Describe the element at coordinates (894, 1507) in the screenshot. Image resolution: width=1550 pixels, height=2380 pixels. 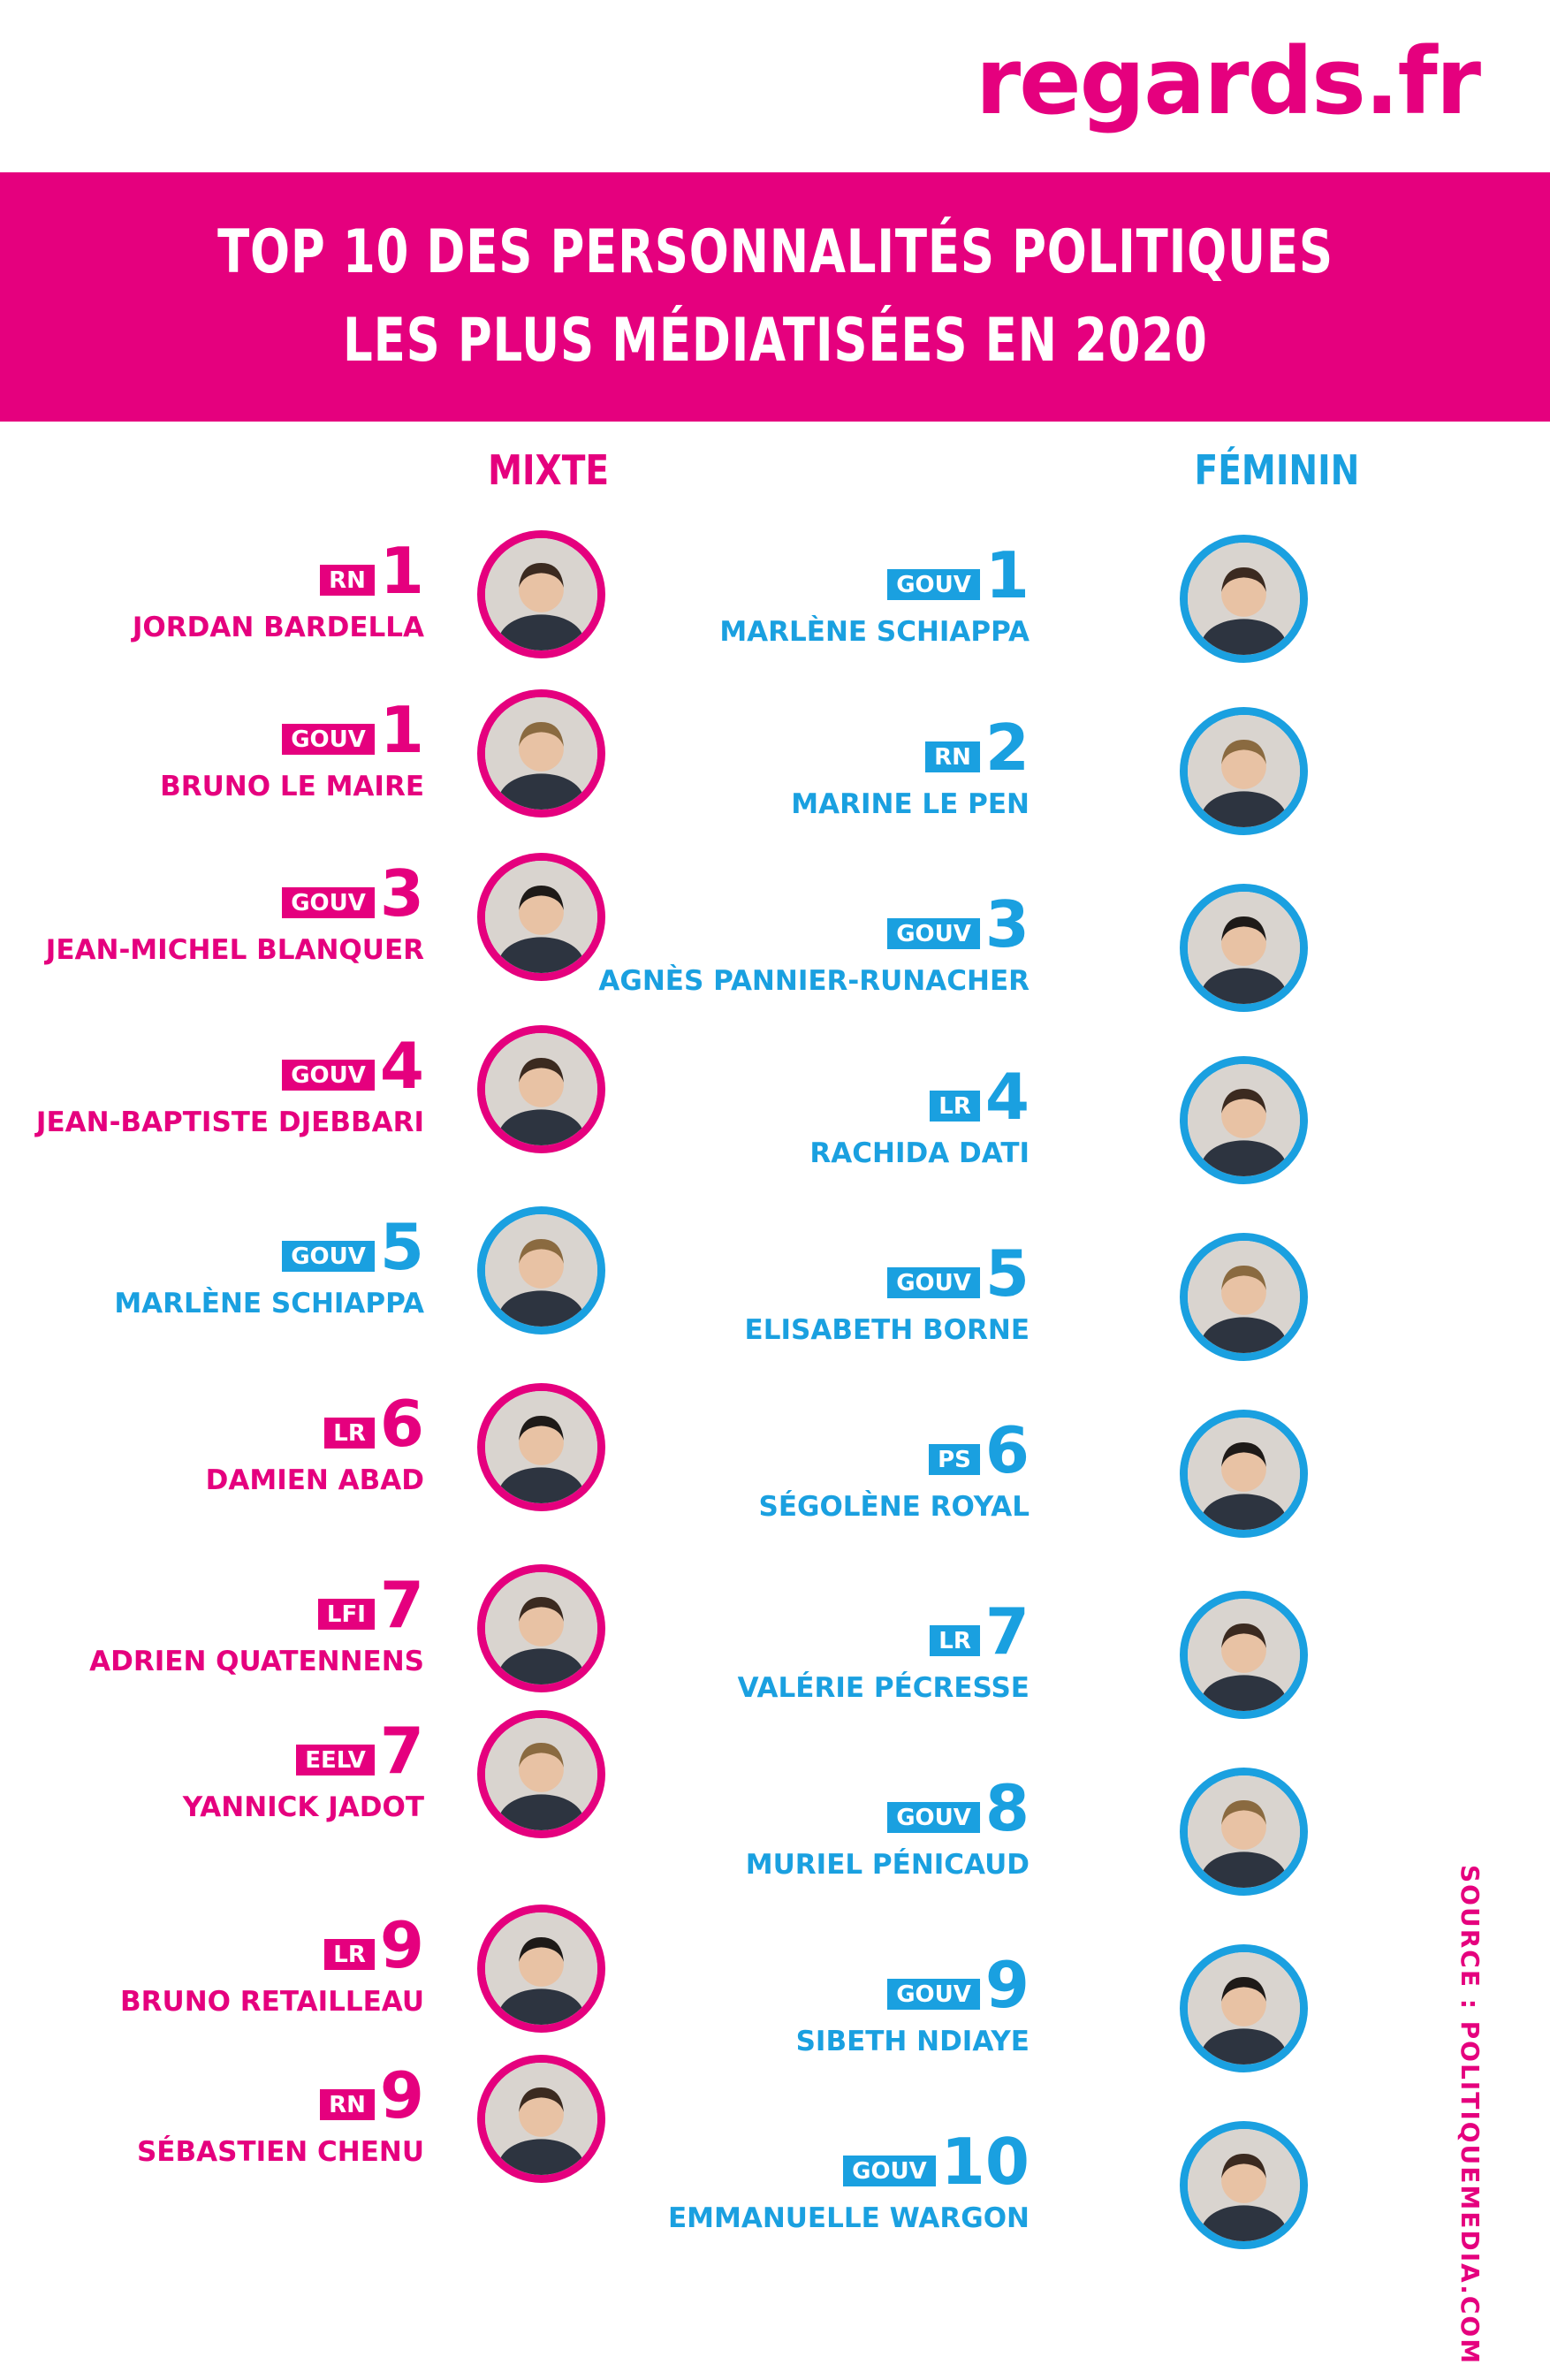
I see `politician-name: SÉGOLÈNE ROYAL` at that location.